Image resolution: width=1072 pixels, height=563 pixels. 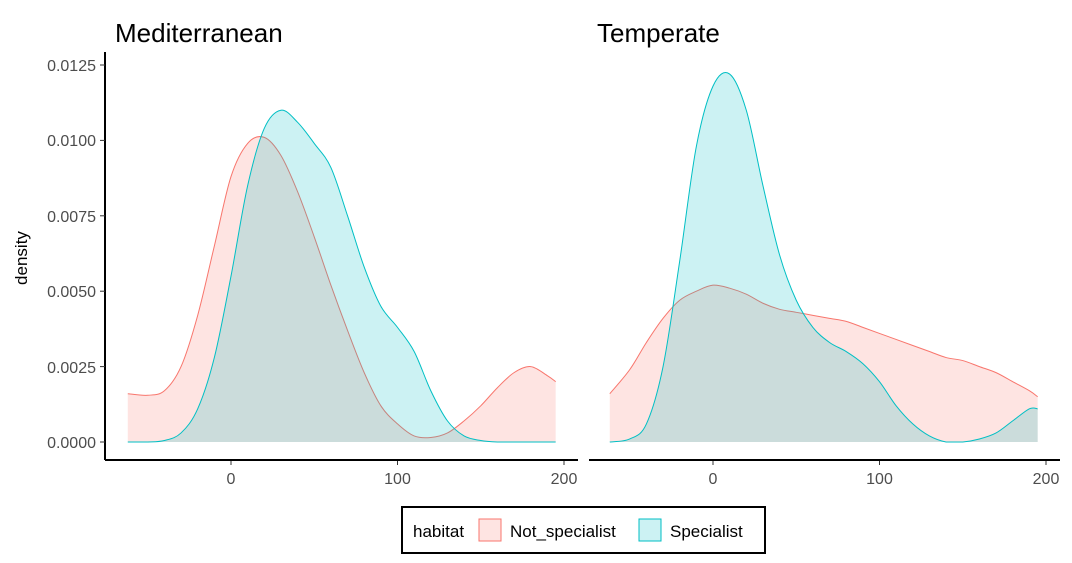 I want to click on density-area-not-specialist, so click(x=823, y=363).